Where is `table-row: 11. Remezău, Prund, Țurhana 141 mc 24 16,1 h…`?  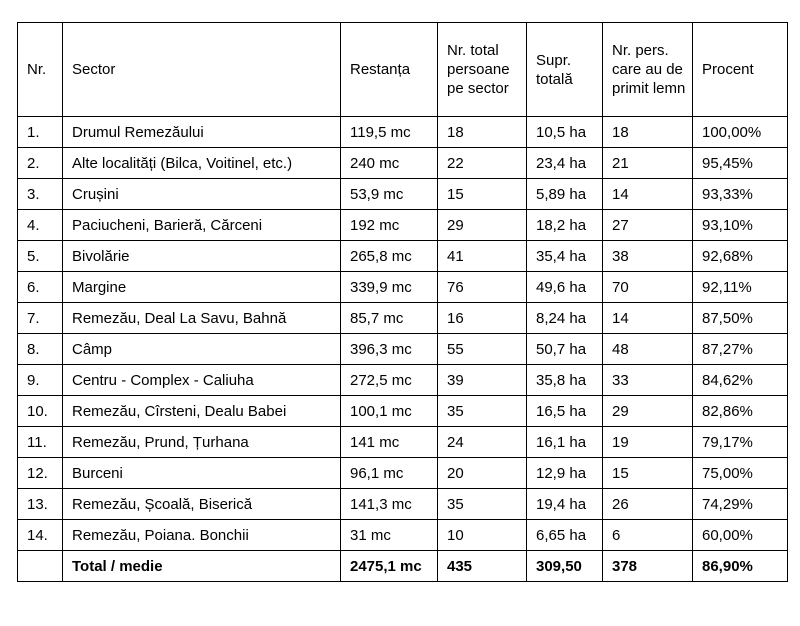
table-row: 11. Remezău, Prund, Țurhana 141 mc 24 16,1 h… is located at coordinates (402, 442).